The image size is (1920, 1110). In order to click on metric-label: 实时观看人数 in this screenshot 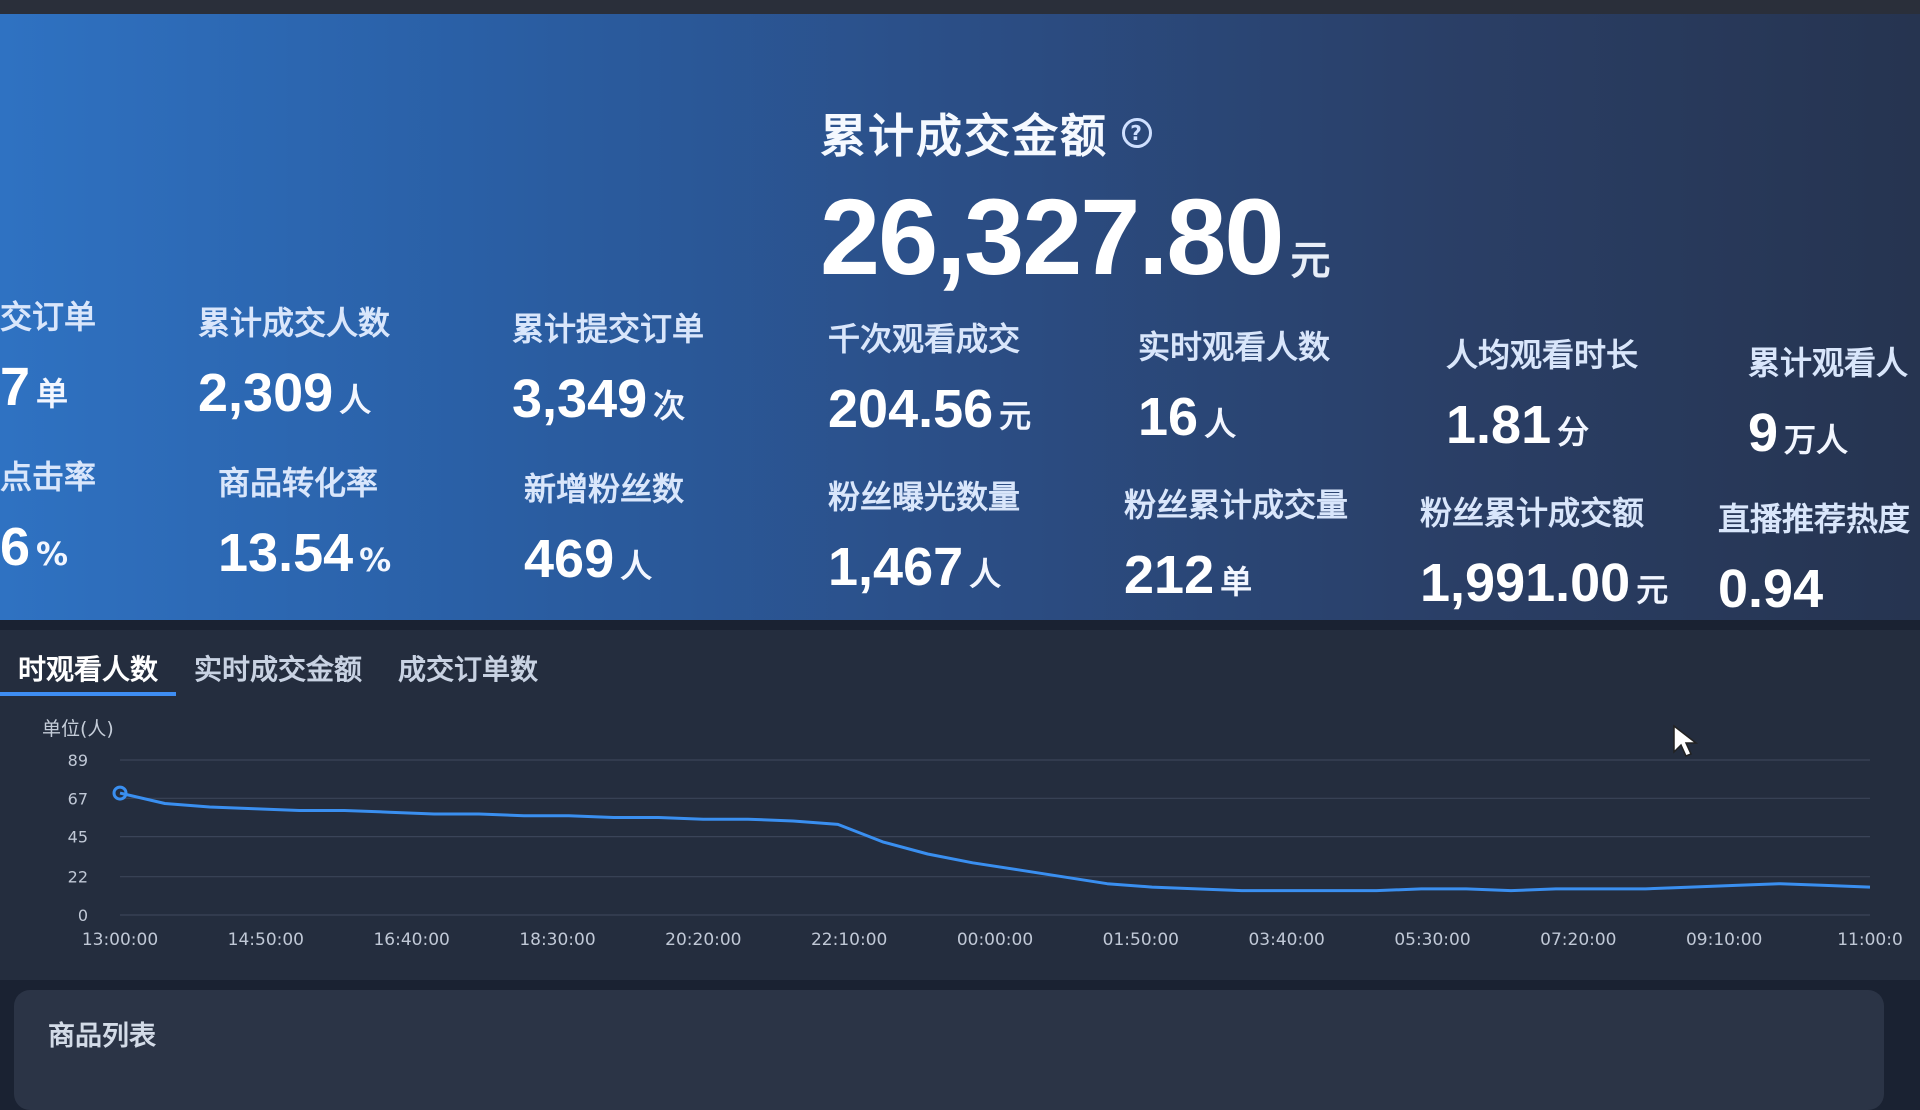, I will do `click(1234, 347)`.